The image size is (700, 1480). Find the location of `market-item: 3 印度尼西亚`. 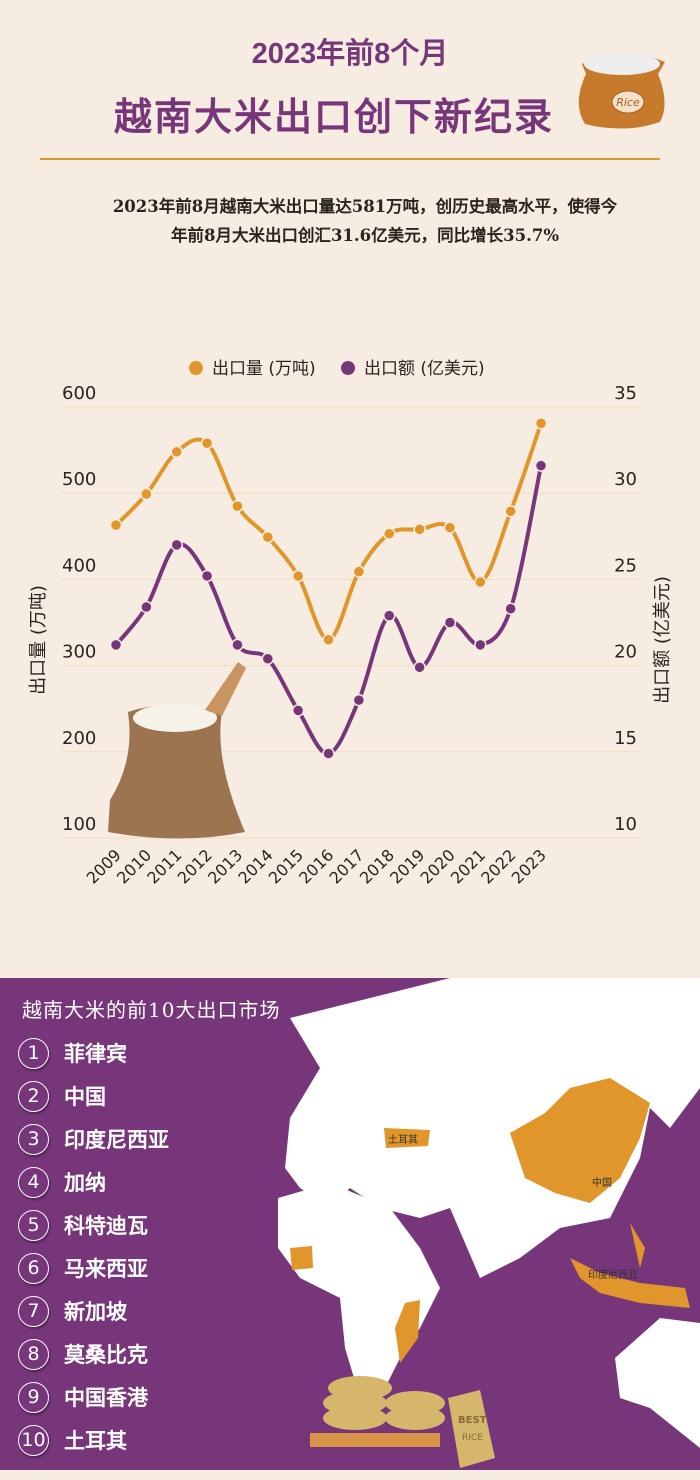

market-item: 3 印度尼西亚 is located at coordinates (93, 1139).